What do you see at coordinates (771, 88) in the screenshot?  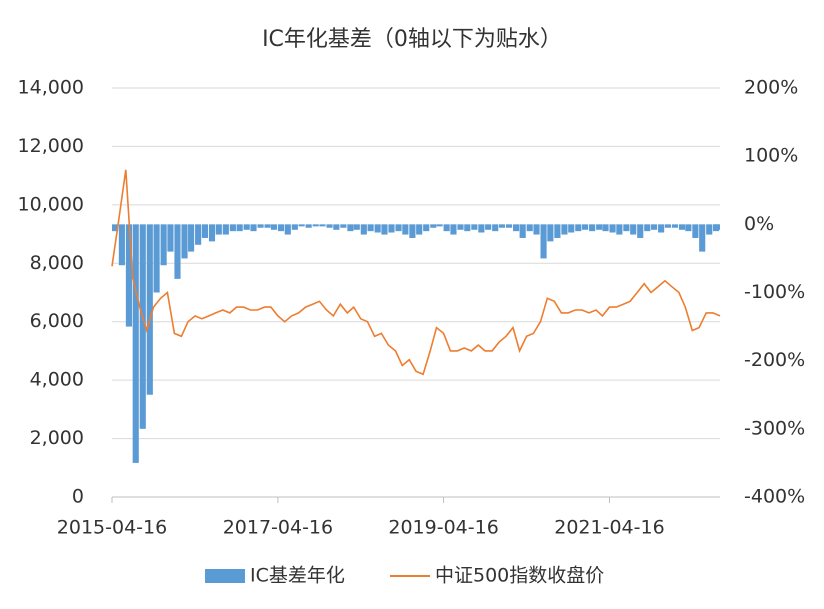 I see `y2-tick-label: 200%` at bounding box center [771, 88].